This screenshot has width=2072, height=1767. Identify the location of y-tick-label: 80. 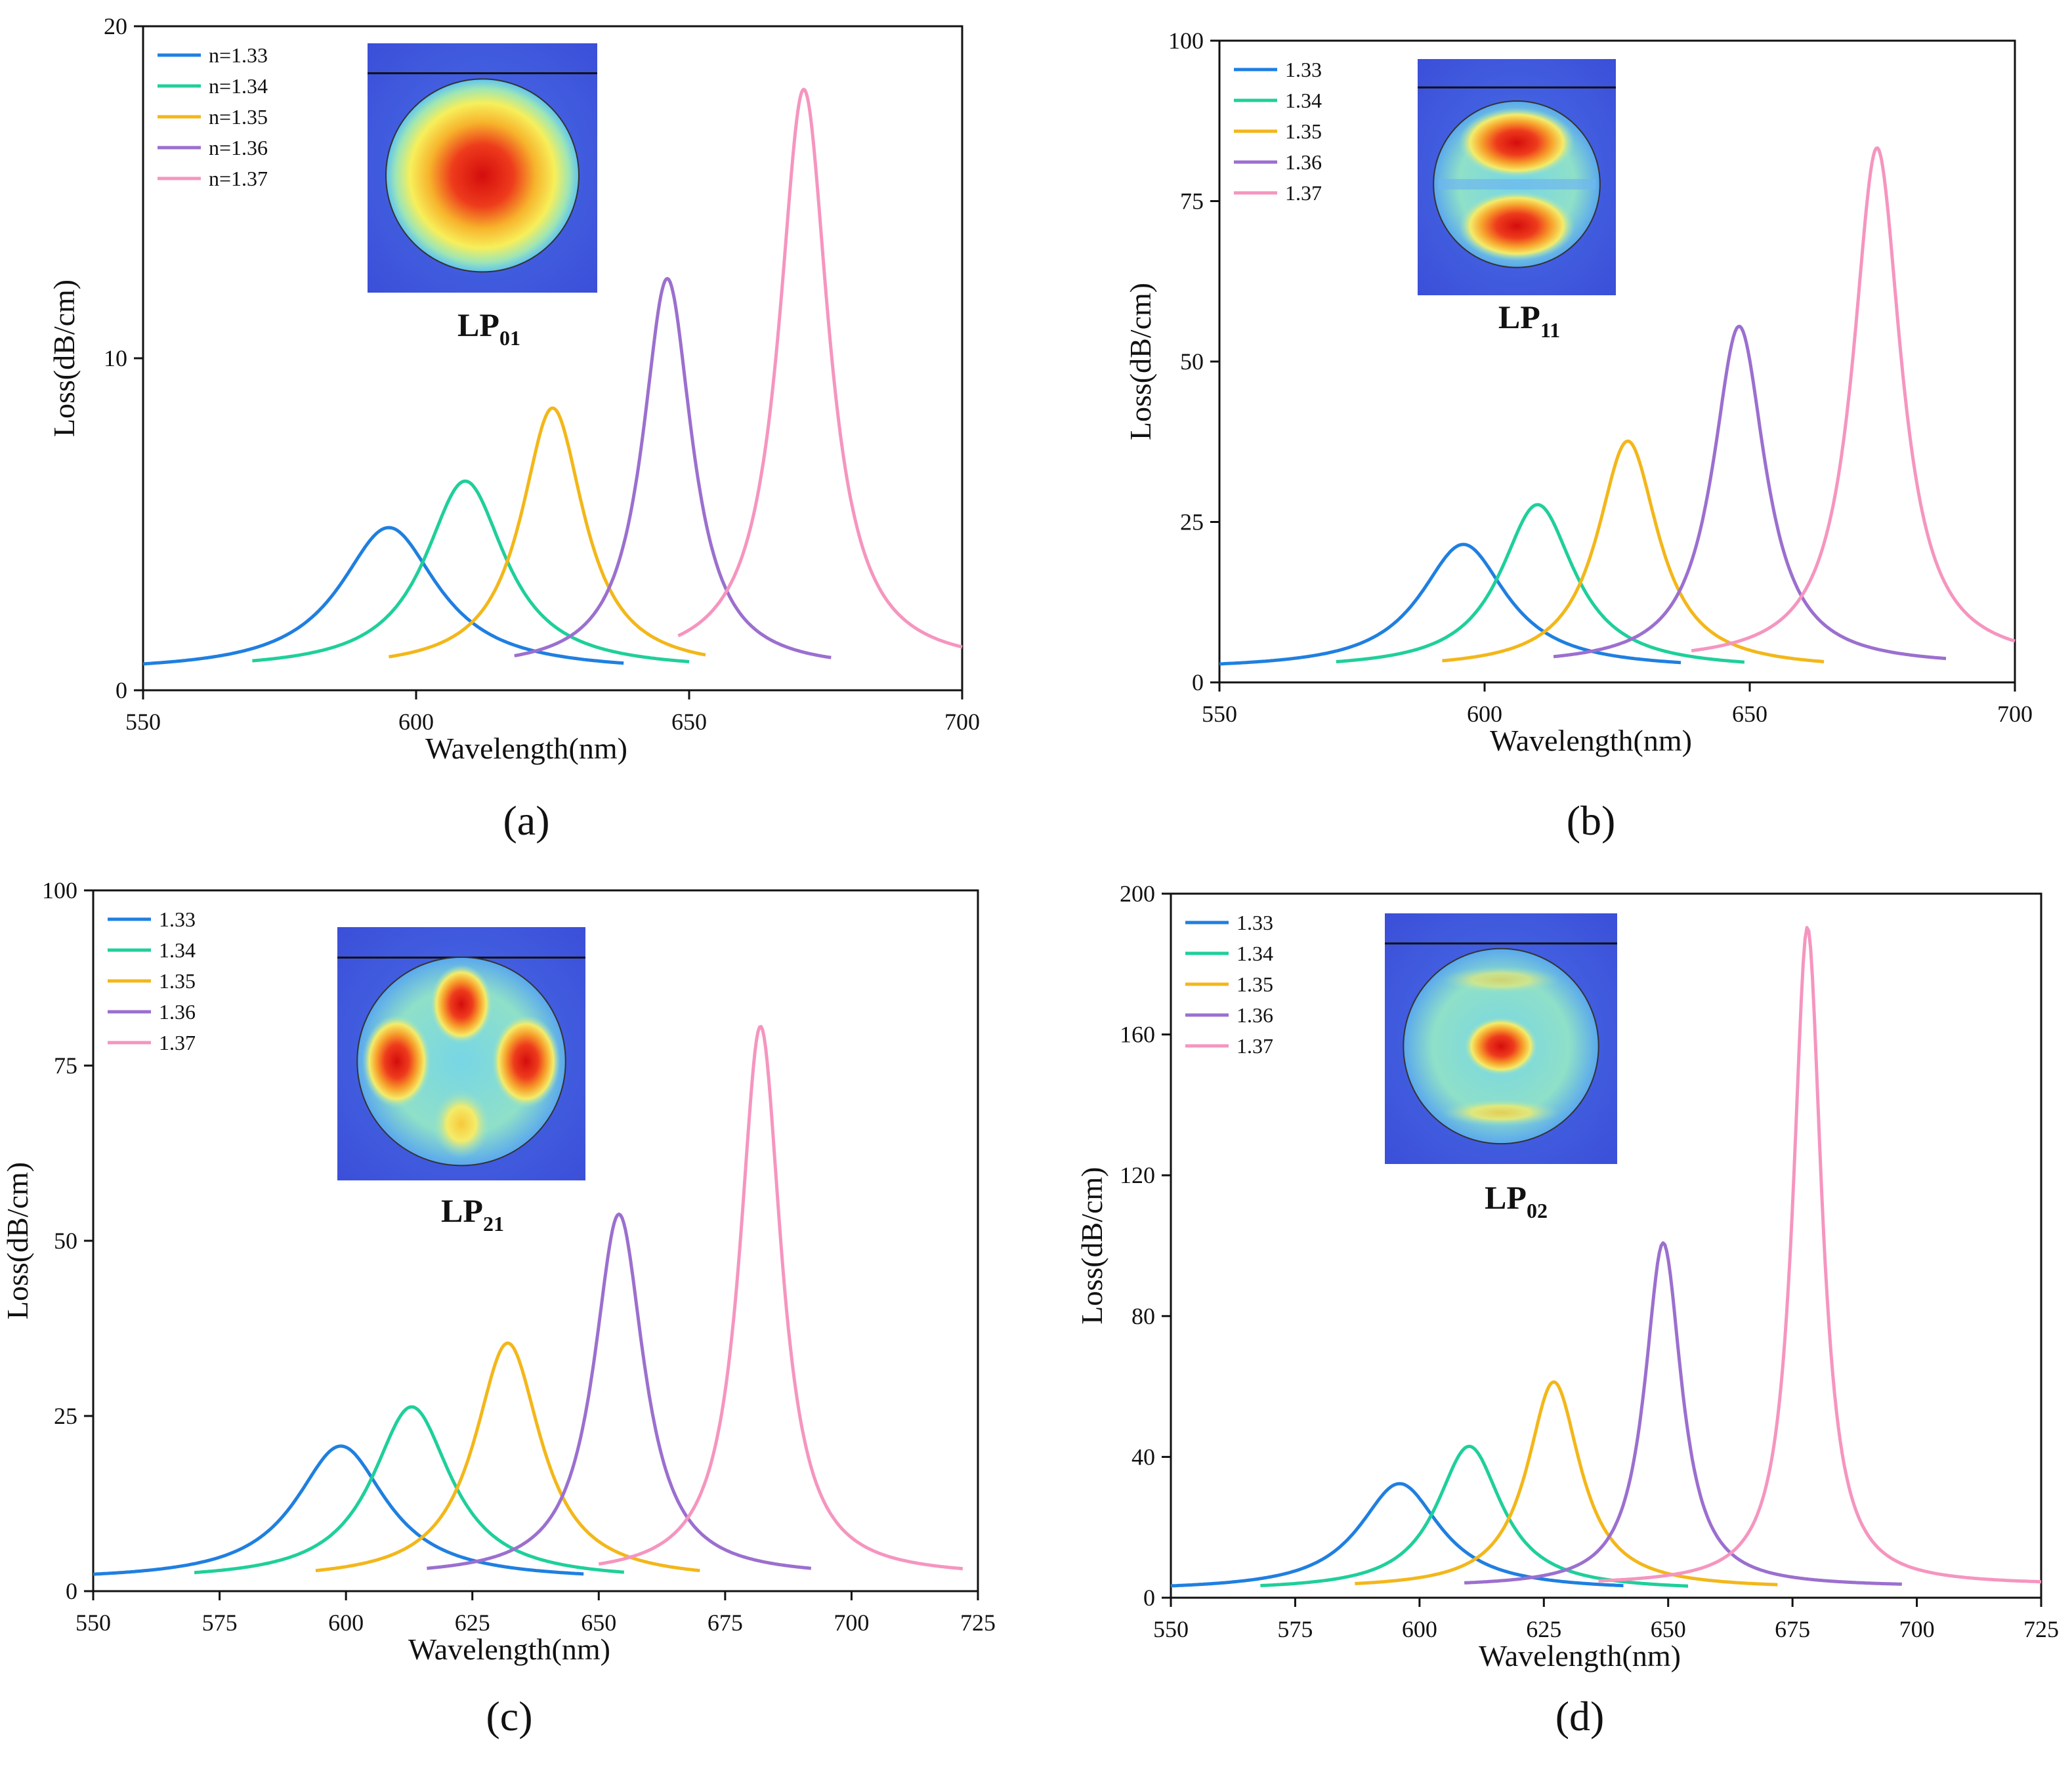
(1143, 1316).